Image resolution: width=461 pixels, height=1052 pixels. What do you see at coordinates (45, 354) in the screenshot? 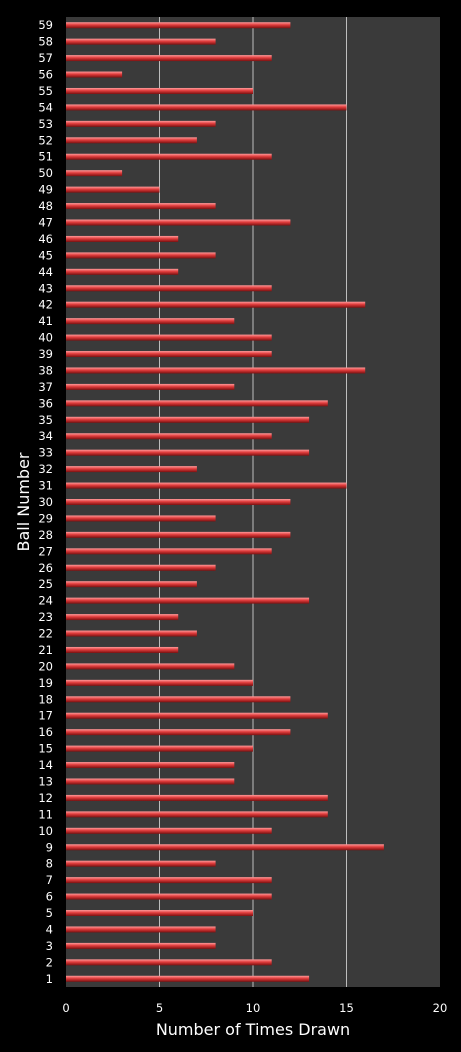
I see `y-tick-label-39: 39` at bounding box center [45, 354].